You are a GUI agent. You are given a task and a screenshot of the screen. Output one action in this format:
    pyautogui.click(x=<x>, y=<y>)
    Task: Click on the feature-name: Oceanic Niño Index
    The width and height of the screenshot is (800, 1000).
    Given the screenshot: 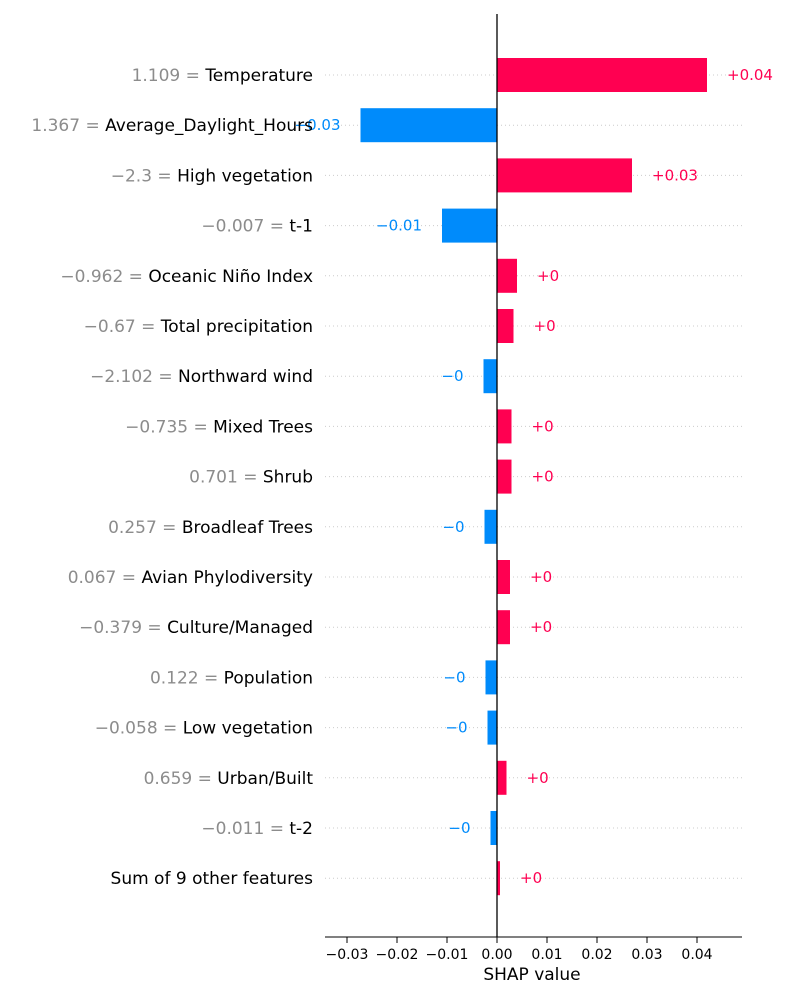 What is the action you would take?
    pyautogui.click(x=230, y=277)
    